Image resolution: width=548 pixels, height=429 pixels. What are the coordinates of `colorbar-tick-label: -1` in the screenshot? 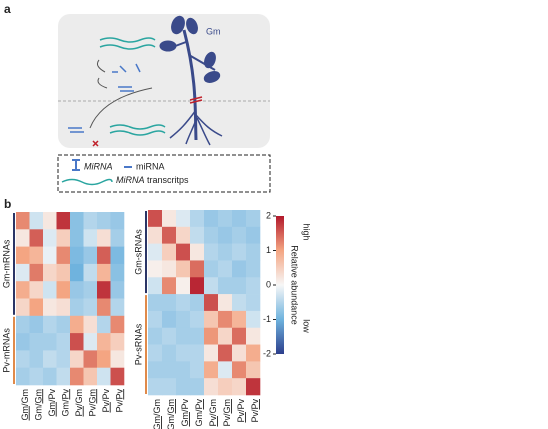 It's located at (267, 319).